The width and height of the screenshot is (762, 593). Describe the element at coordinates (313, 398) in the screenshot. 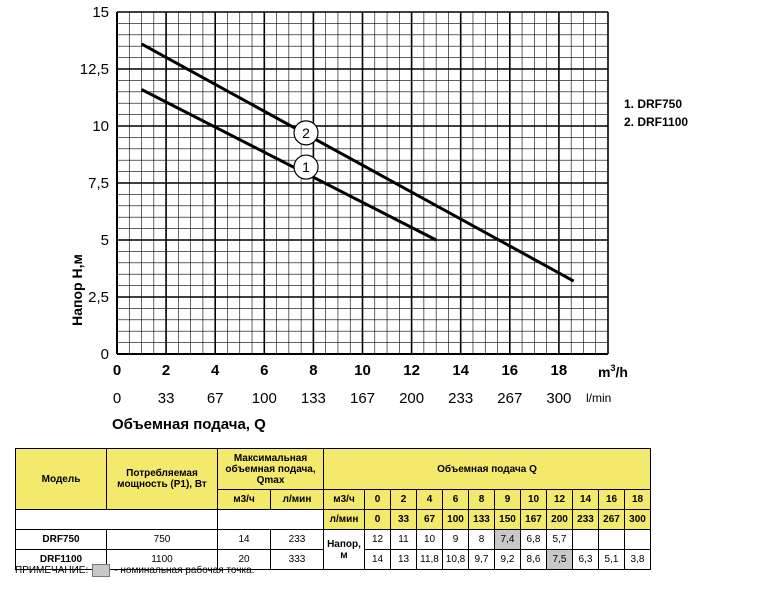

I see `x-tick-label-lmin: 133` at that location.